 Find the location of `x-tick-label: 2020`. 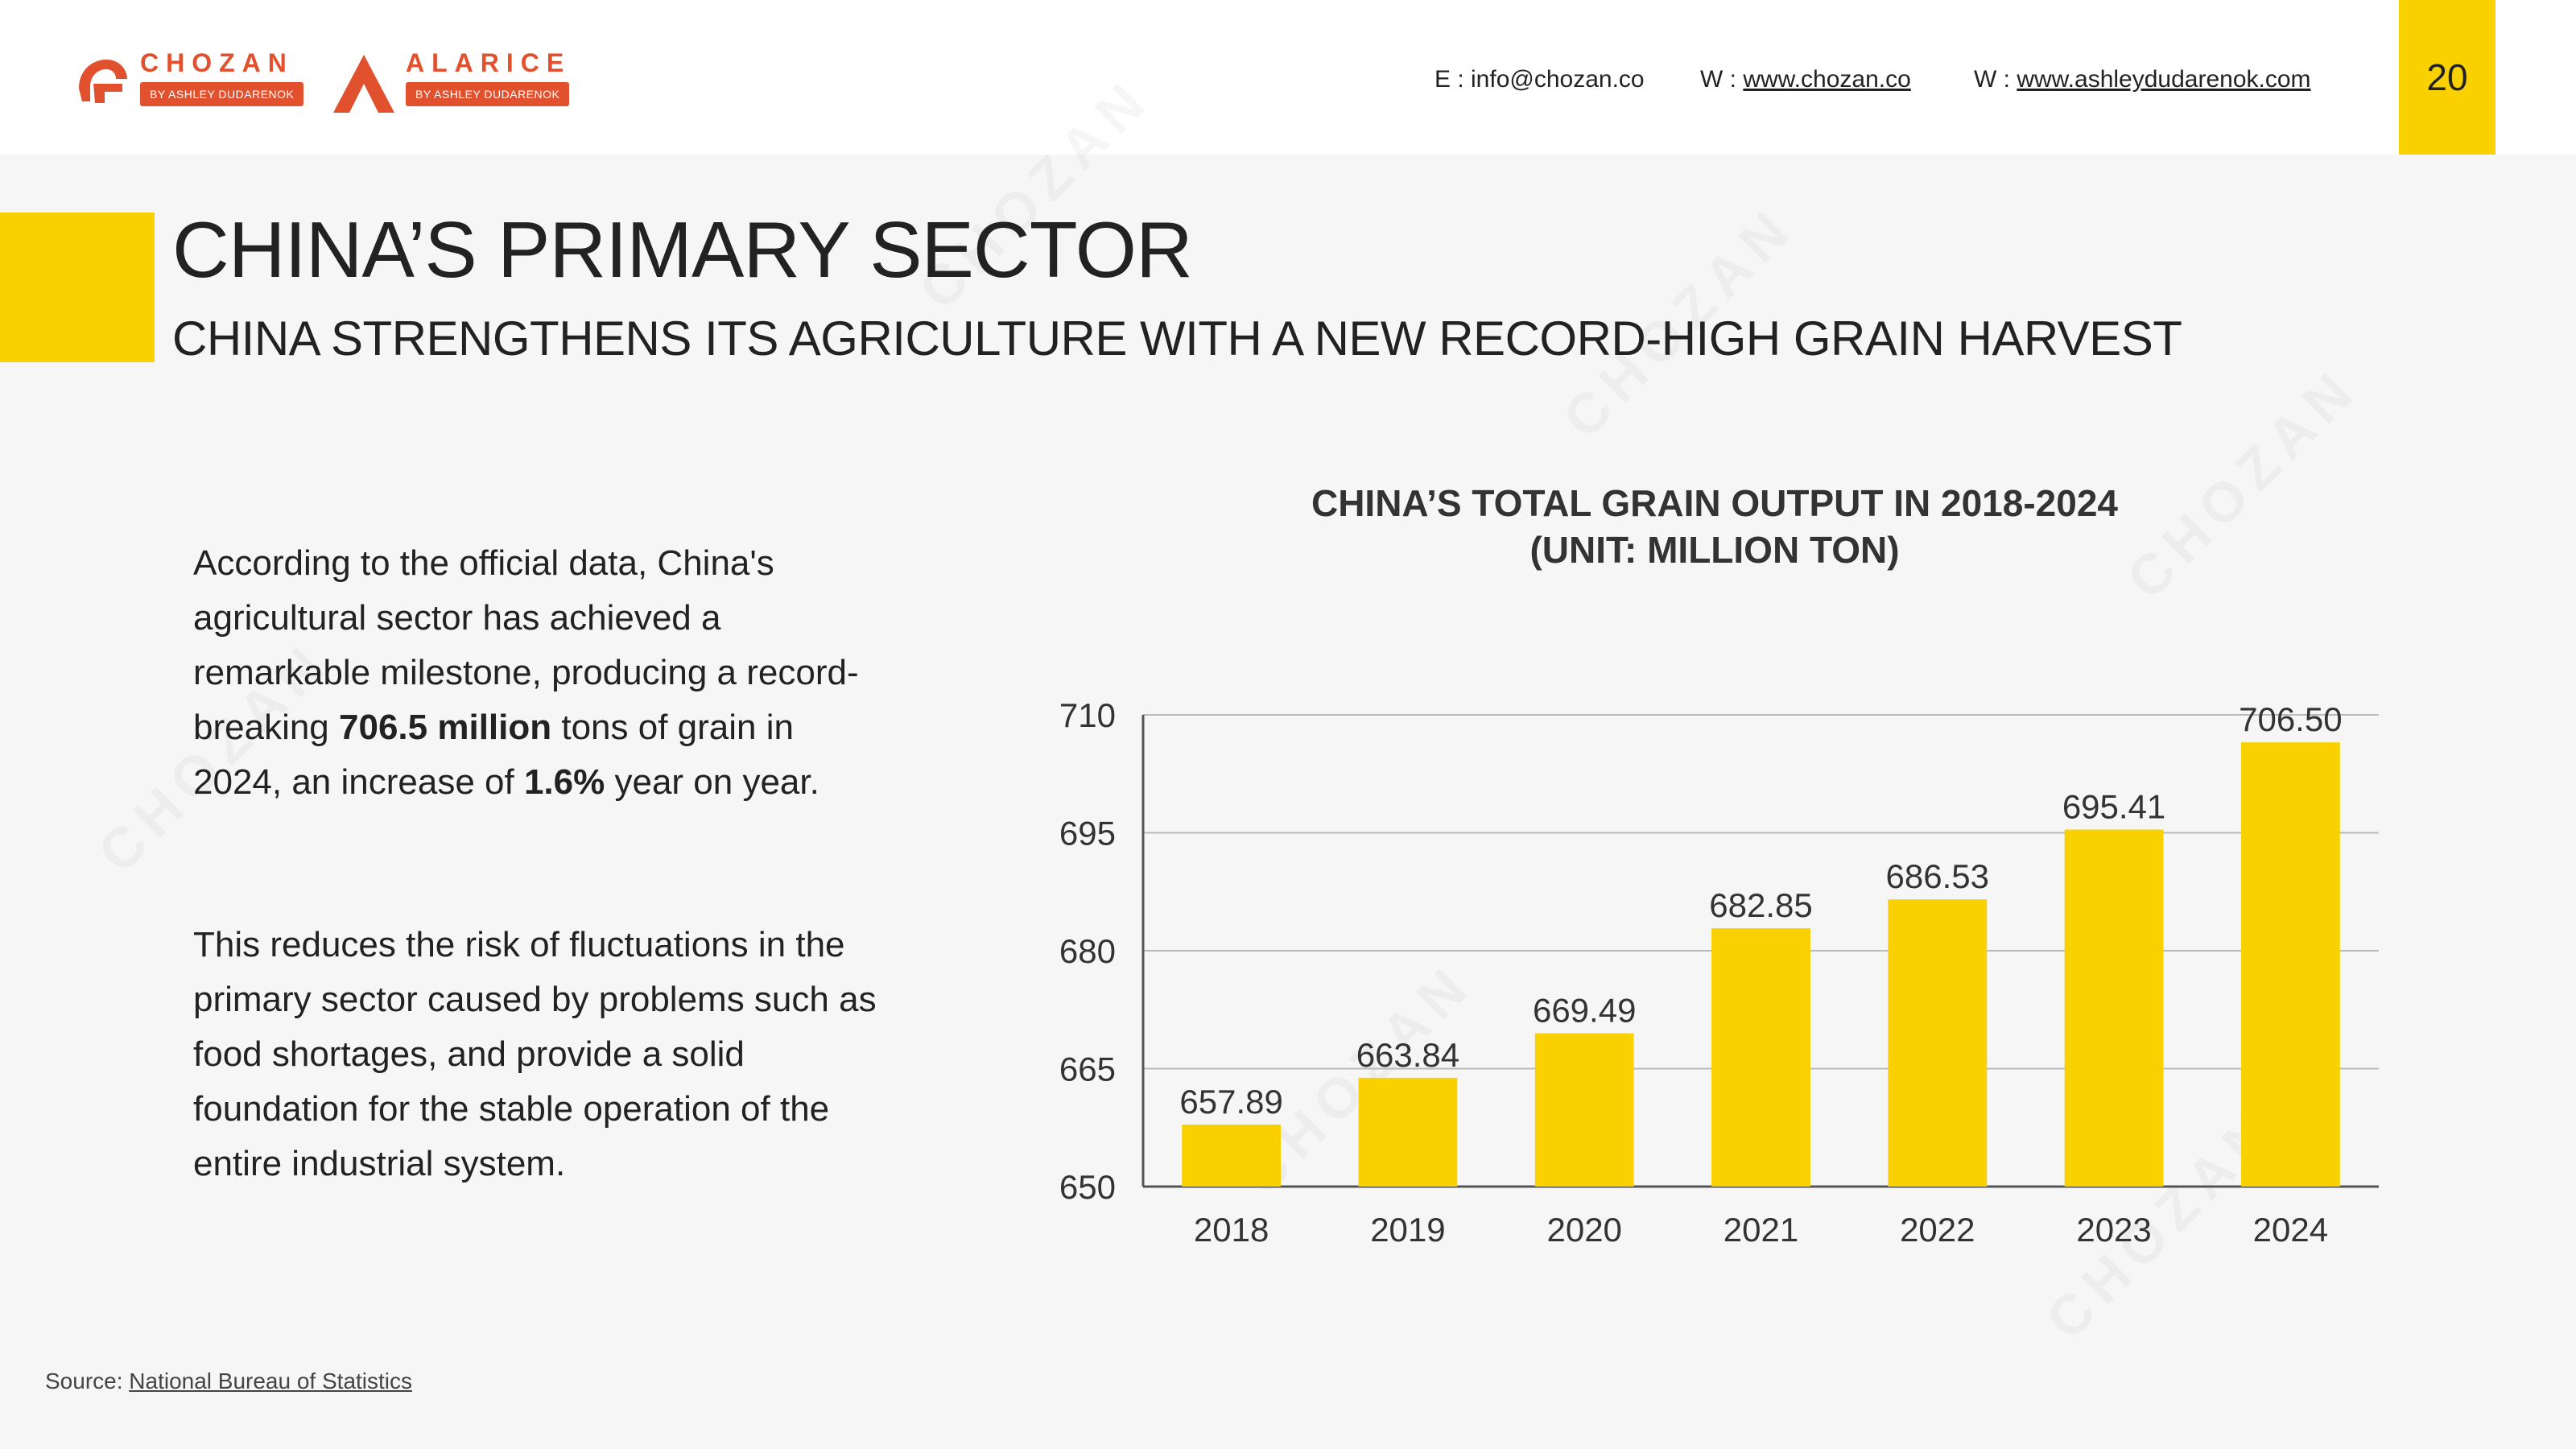

x-tick-label: 2020 is located at coordinates (1583, 1230).